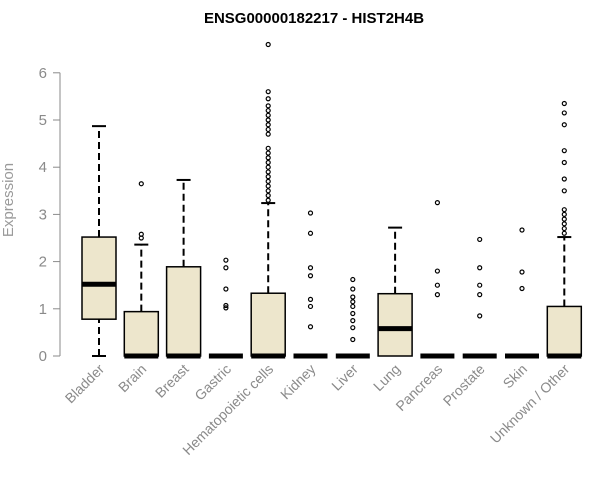  What do you see at coordinates (515, 376) in the screenshot?
I see `x-tick-label: Skin` at bounding box center [515, 376].